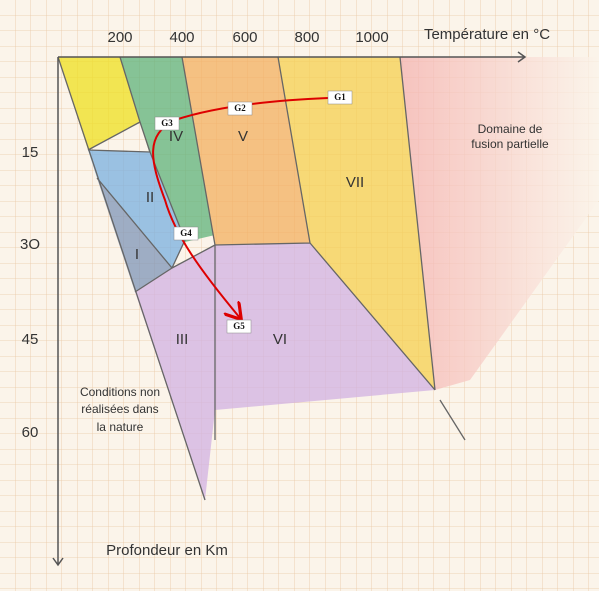  I want to click on region-VII, so click(356, 223).